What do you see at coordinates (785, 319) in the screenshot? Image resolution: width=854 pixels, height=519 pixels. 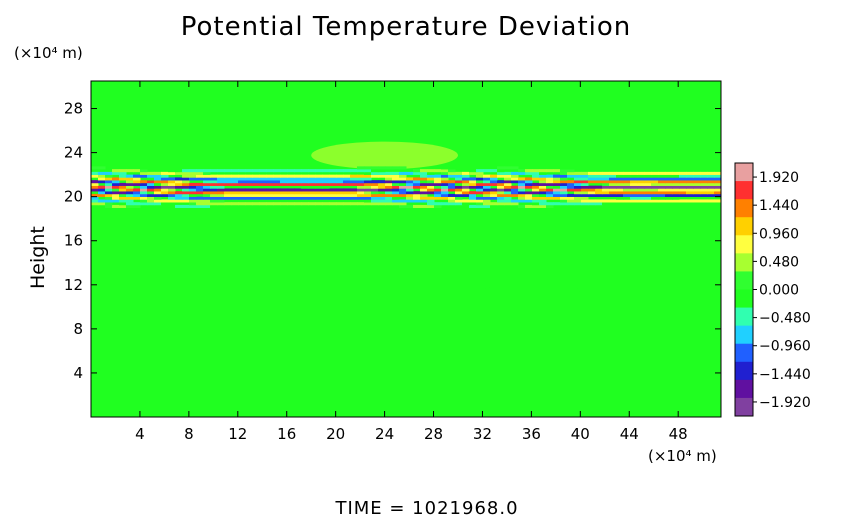 I see `colorbar-label: −0.480` at bounding box center [785, 319].